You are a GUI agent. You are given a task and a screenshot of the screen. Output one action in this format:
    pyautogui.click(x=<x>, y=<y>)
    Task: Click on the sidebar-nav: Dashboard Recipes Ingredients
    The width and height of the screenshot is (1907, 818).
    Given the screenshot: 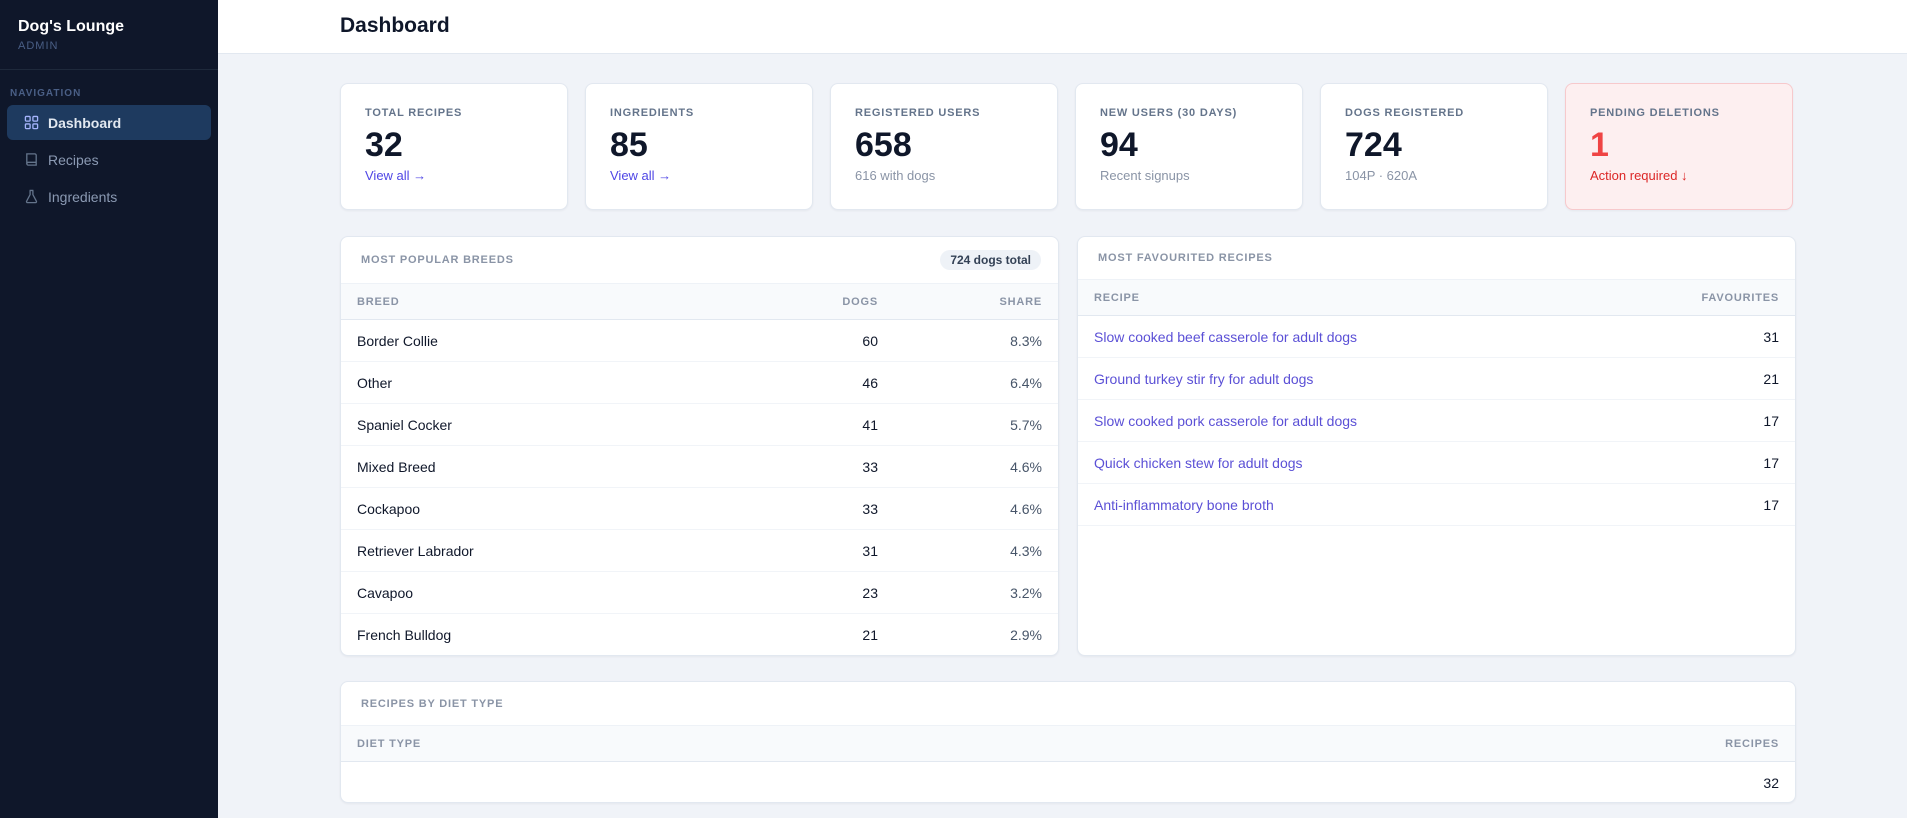 What is the action you would take?
    pyautogui.click(x=109, y=159)
    